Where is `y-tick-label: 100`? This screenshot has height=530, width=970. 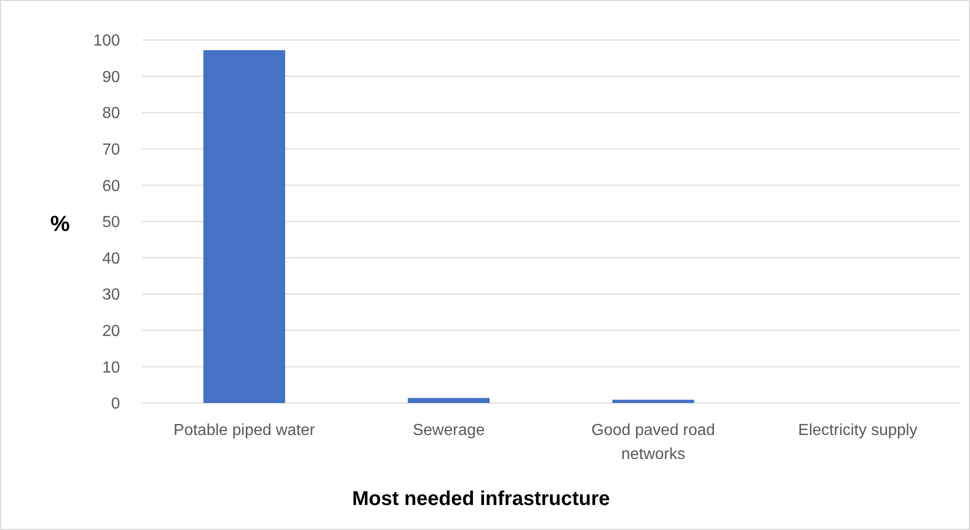
y-tick-label: 100 is located at coordinates (106, 41).